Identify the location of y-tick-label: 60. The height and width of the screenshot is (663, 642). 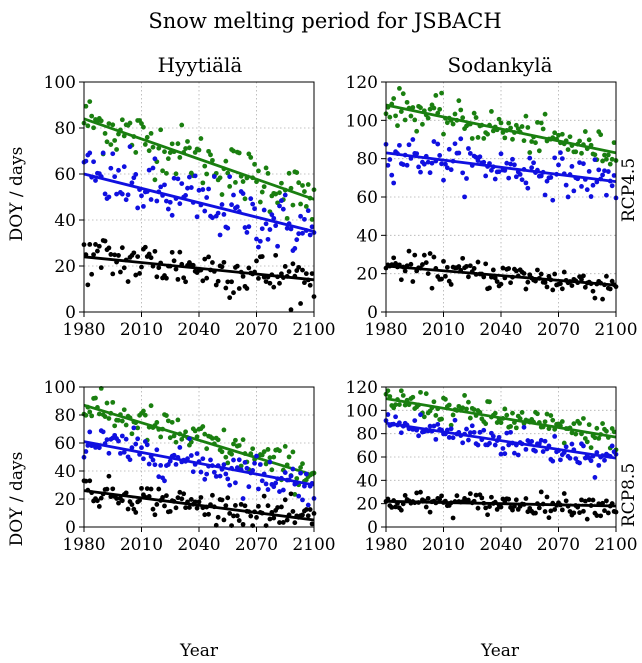
(65, 444).